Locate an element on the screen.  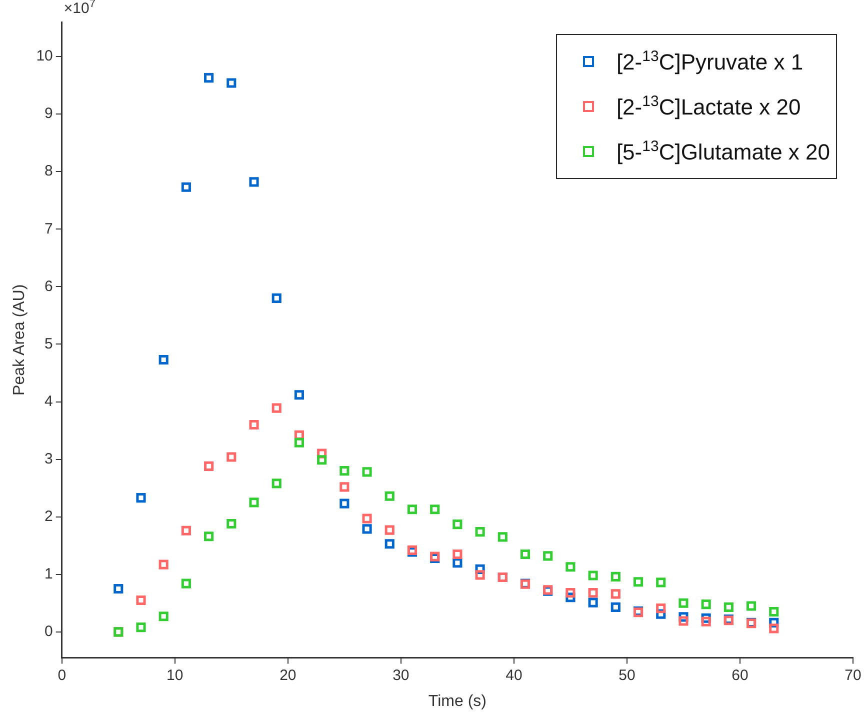
y-tick-label: 0 is located at coordinates (48, 631).